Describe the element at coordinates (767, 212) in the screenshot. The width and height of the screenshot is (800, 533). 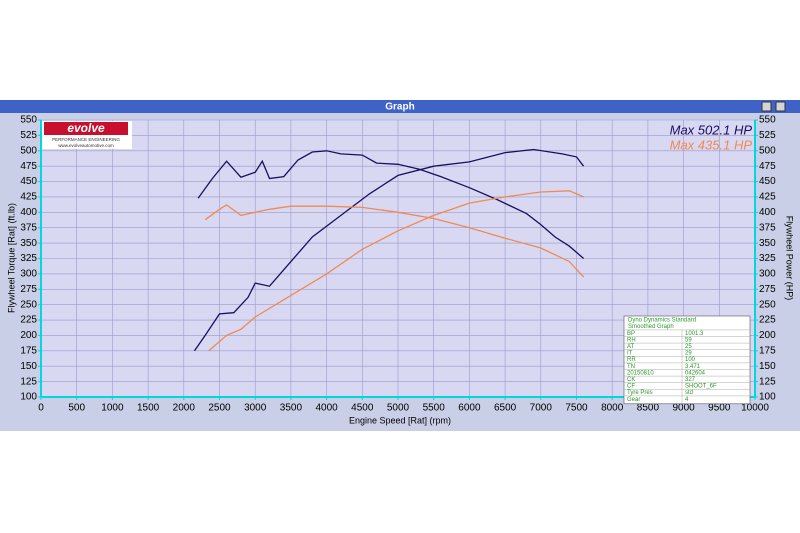
I see `y2-tick-label: 400` at that location.